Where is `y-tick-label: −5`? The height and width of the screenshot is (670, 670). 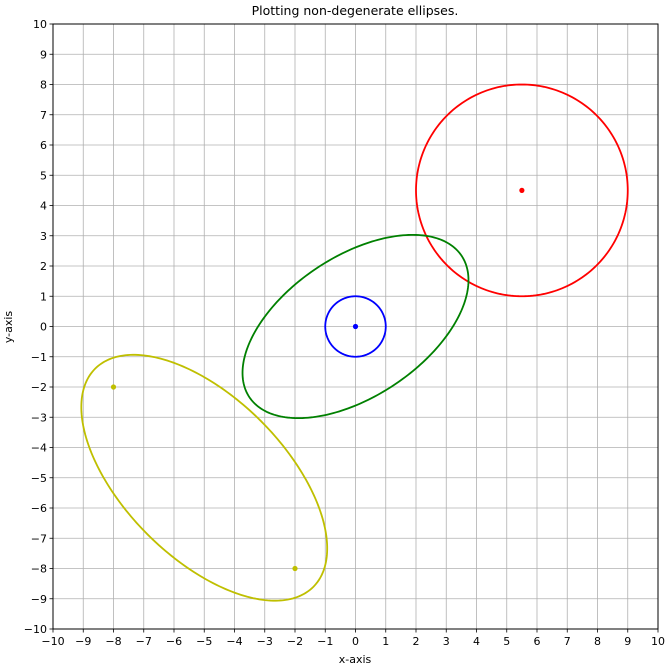
y-tick-label: −5 is located at coordinates (39, 478).